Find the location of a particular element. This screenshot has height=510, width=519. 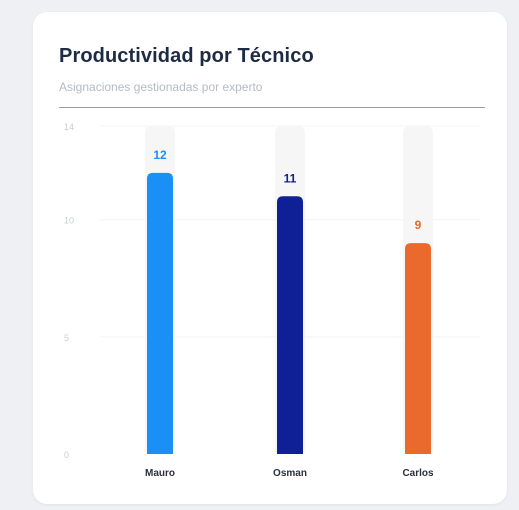

y-tick-label: 5 is located at coordinates (66, 338).